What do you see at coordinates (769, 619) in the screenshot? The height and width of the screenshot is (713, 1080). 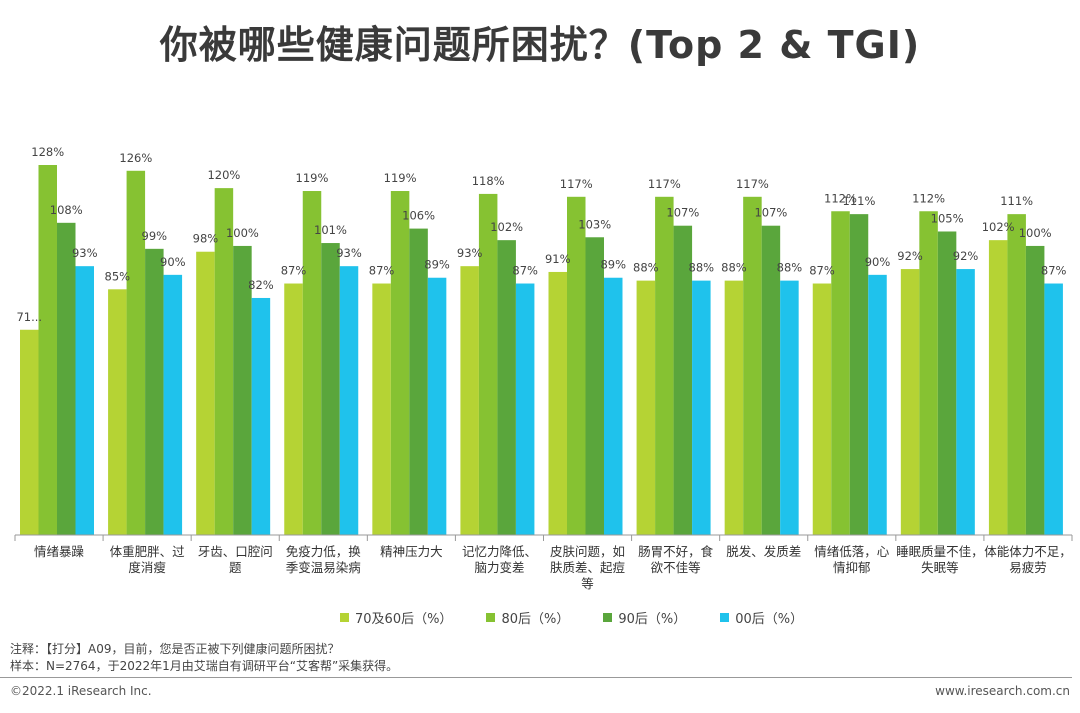 I see `legend-label: 00后（%）` at bounding box center [769, 619].